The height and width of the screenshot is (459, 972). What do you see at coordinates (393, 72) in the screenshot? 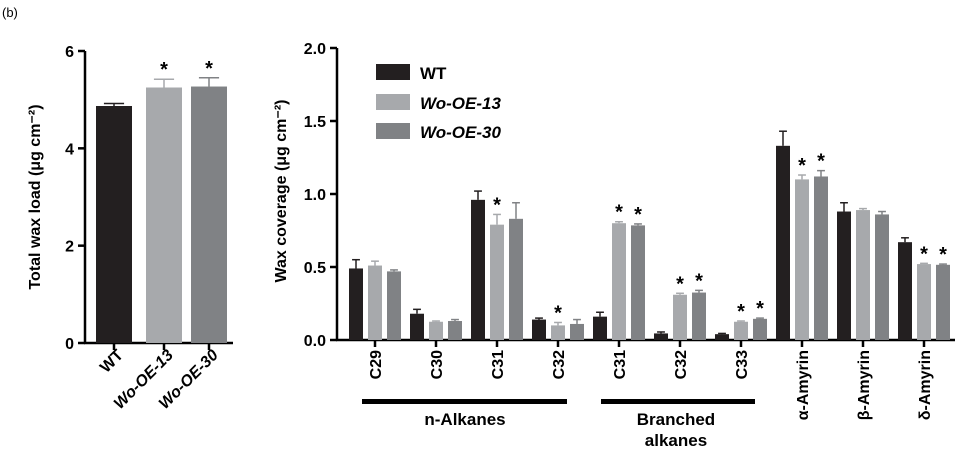
I see `legend-swatch-wt` at bounding box center [393, 72].